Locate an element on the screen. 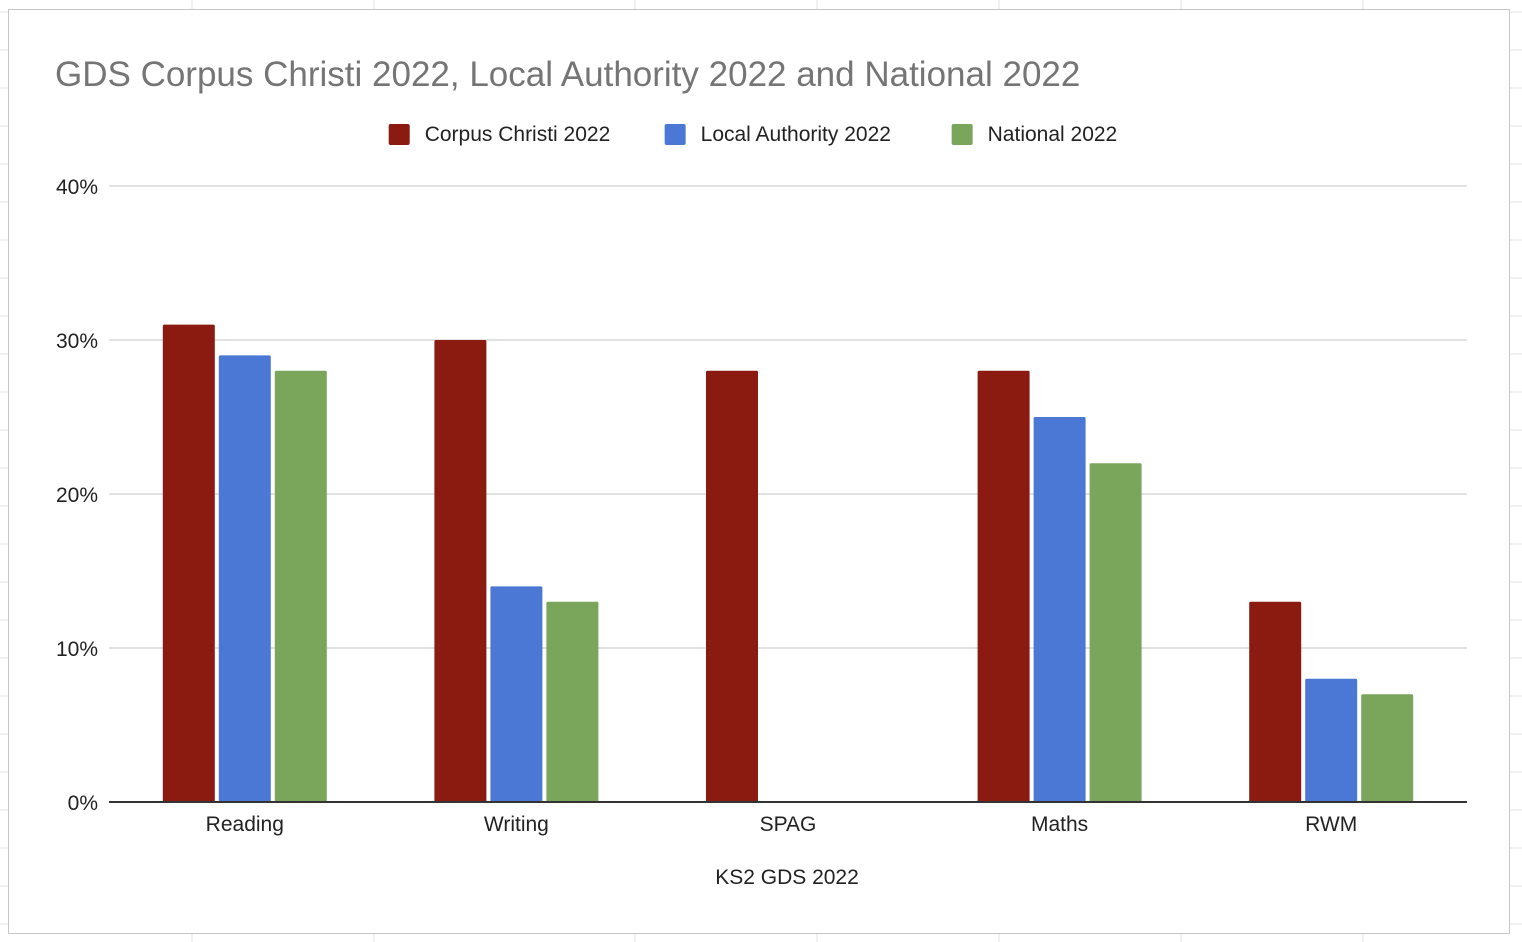 The width and height of the screenshot is (1522, 942). x-axis-category-labels: Reading Writing SPAG Maths RWM is located at coordinates (782, 824).